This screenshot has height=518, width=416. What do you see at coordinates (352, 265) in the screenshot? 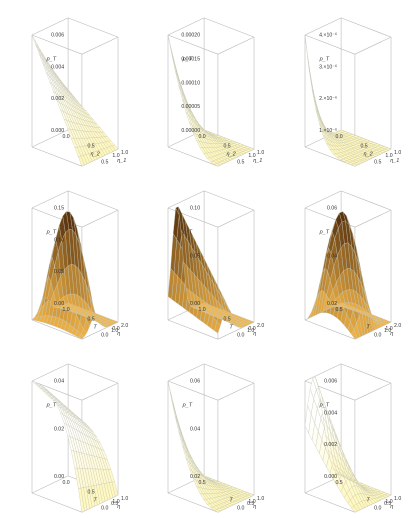
I see `surface-plot-6: 0.020.040.06p_T0.51.0T0.01.02.0η` at bounding box center [352, 265].